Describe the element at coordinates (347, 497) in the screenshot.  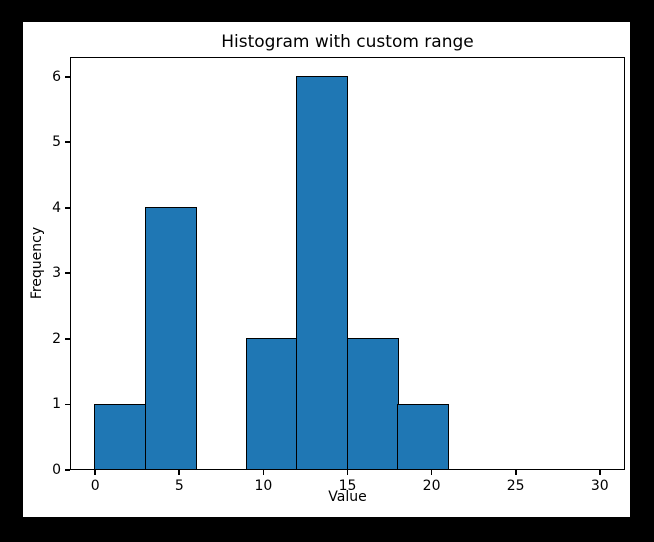
I see `x-axis-label: Value` at that location.